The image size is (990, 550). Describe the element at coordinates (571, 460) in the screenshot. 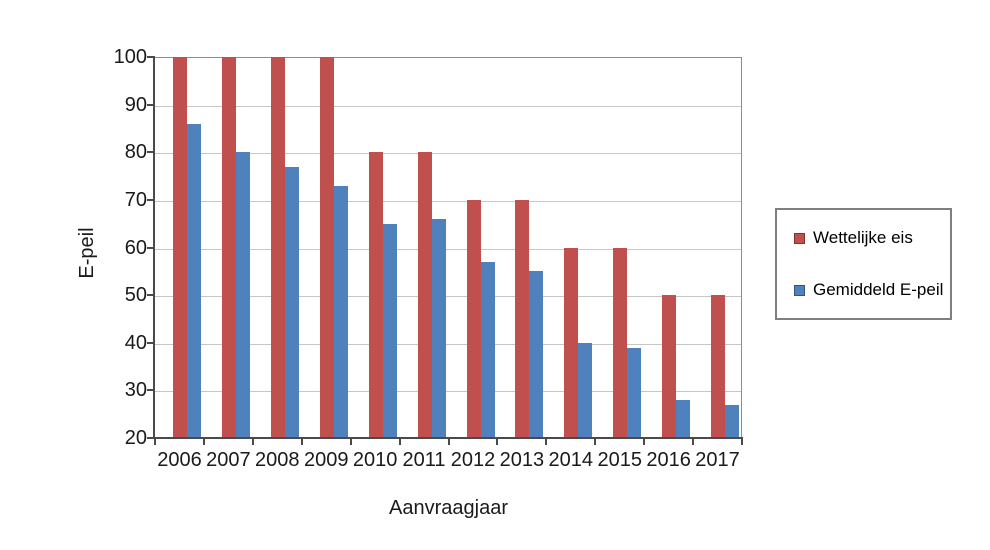

I see `x-tick-label: 2014` at that location.